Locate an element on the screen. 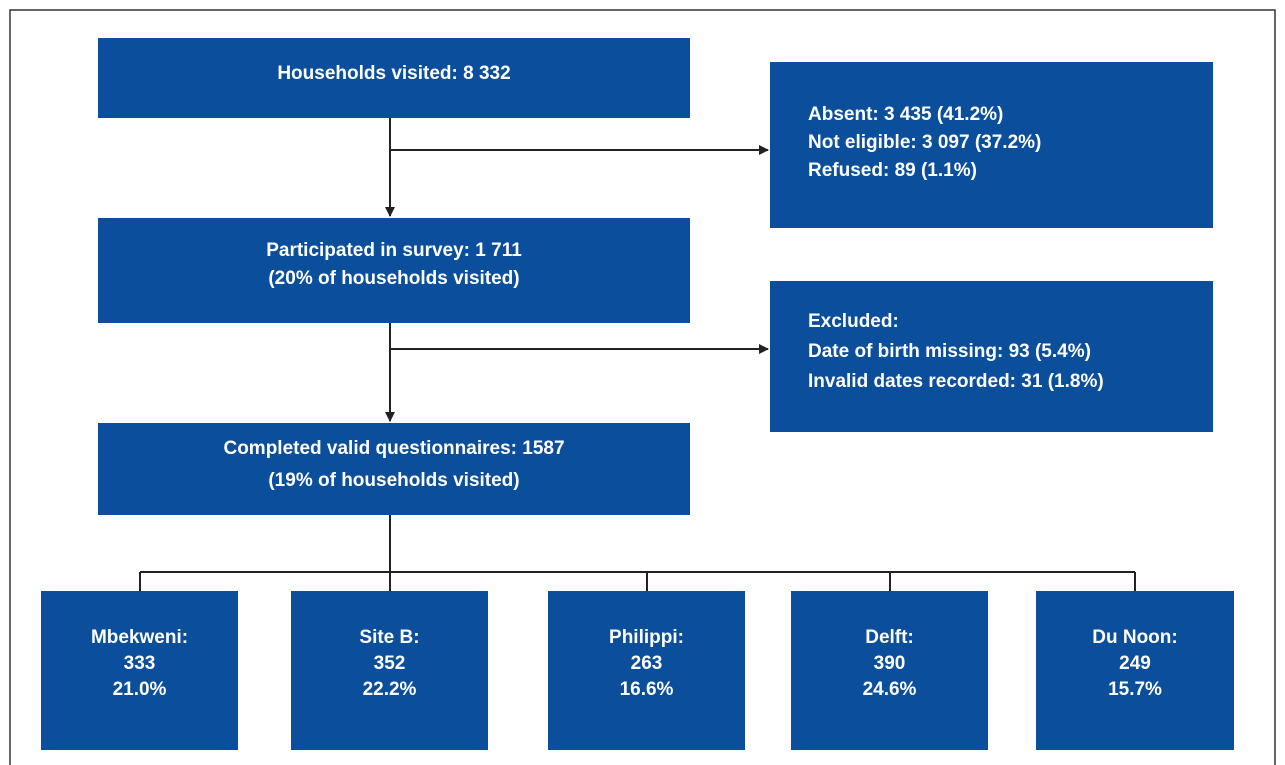  node-text: Refused: 89 (1.1%) is located at coordinates (892, 170).